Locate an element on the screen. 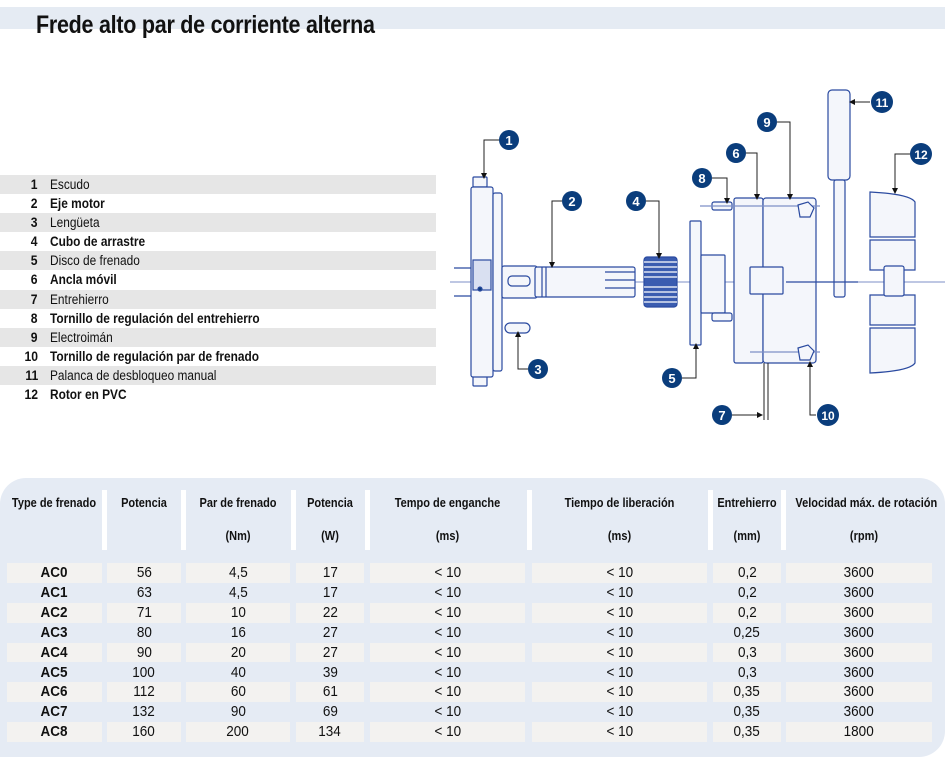 The height and width of the screenshot is (757, 945). column-header: Type de frenado is located at coordinates (54, 503).